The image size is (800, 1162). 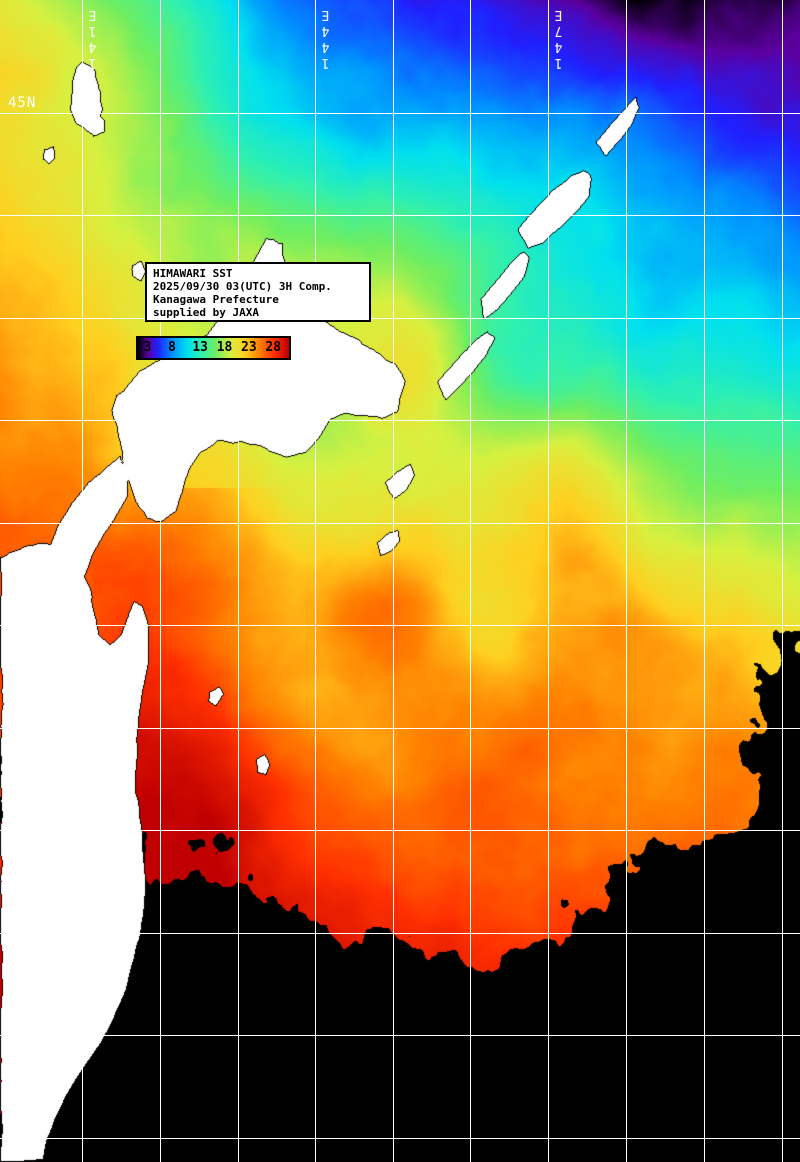 What do you see at coordinates (206, 312) in the screenshot?
I see `product-source: supplied by JAXA` at bounding box center [206, 312].